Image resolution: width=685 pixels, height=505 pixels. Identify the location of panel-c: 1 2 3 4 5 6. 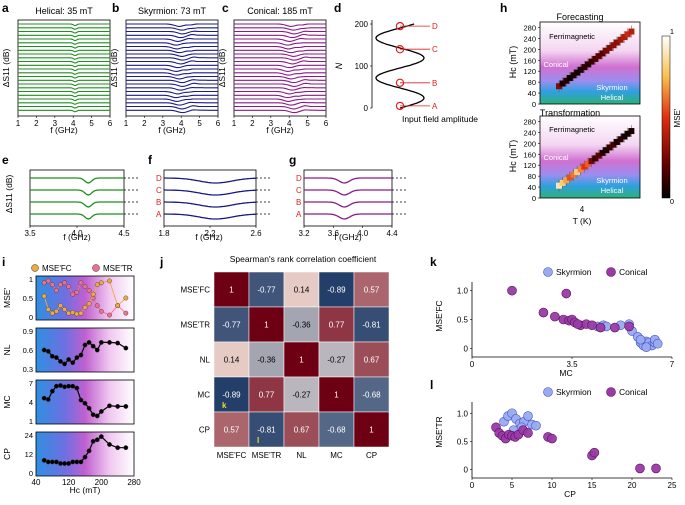
(280, 73).